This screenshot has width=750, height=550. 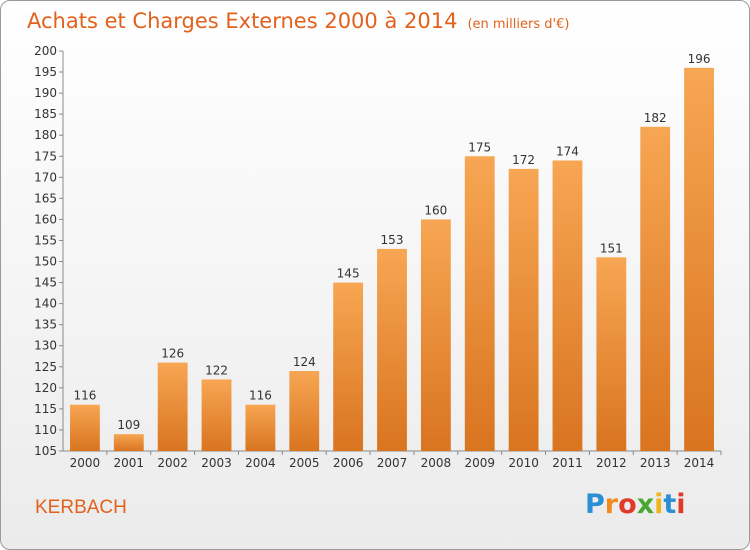 I want to click on y-tick-label: 160, so click(x=45, y=219).